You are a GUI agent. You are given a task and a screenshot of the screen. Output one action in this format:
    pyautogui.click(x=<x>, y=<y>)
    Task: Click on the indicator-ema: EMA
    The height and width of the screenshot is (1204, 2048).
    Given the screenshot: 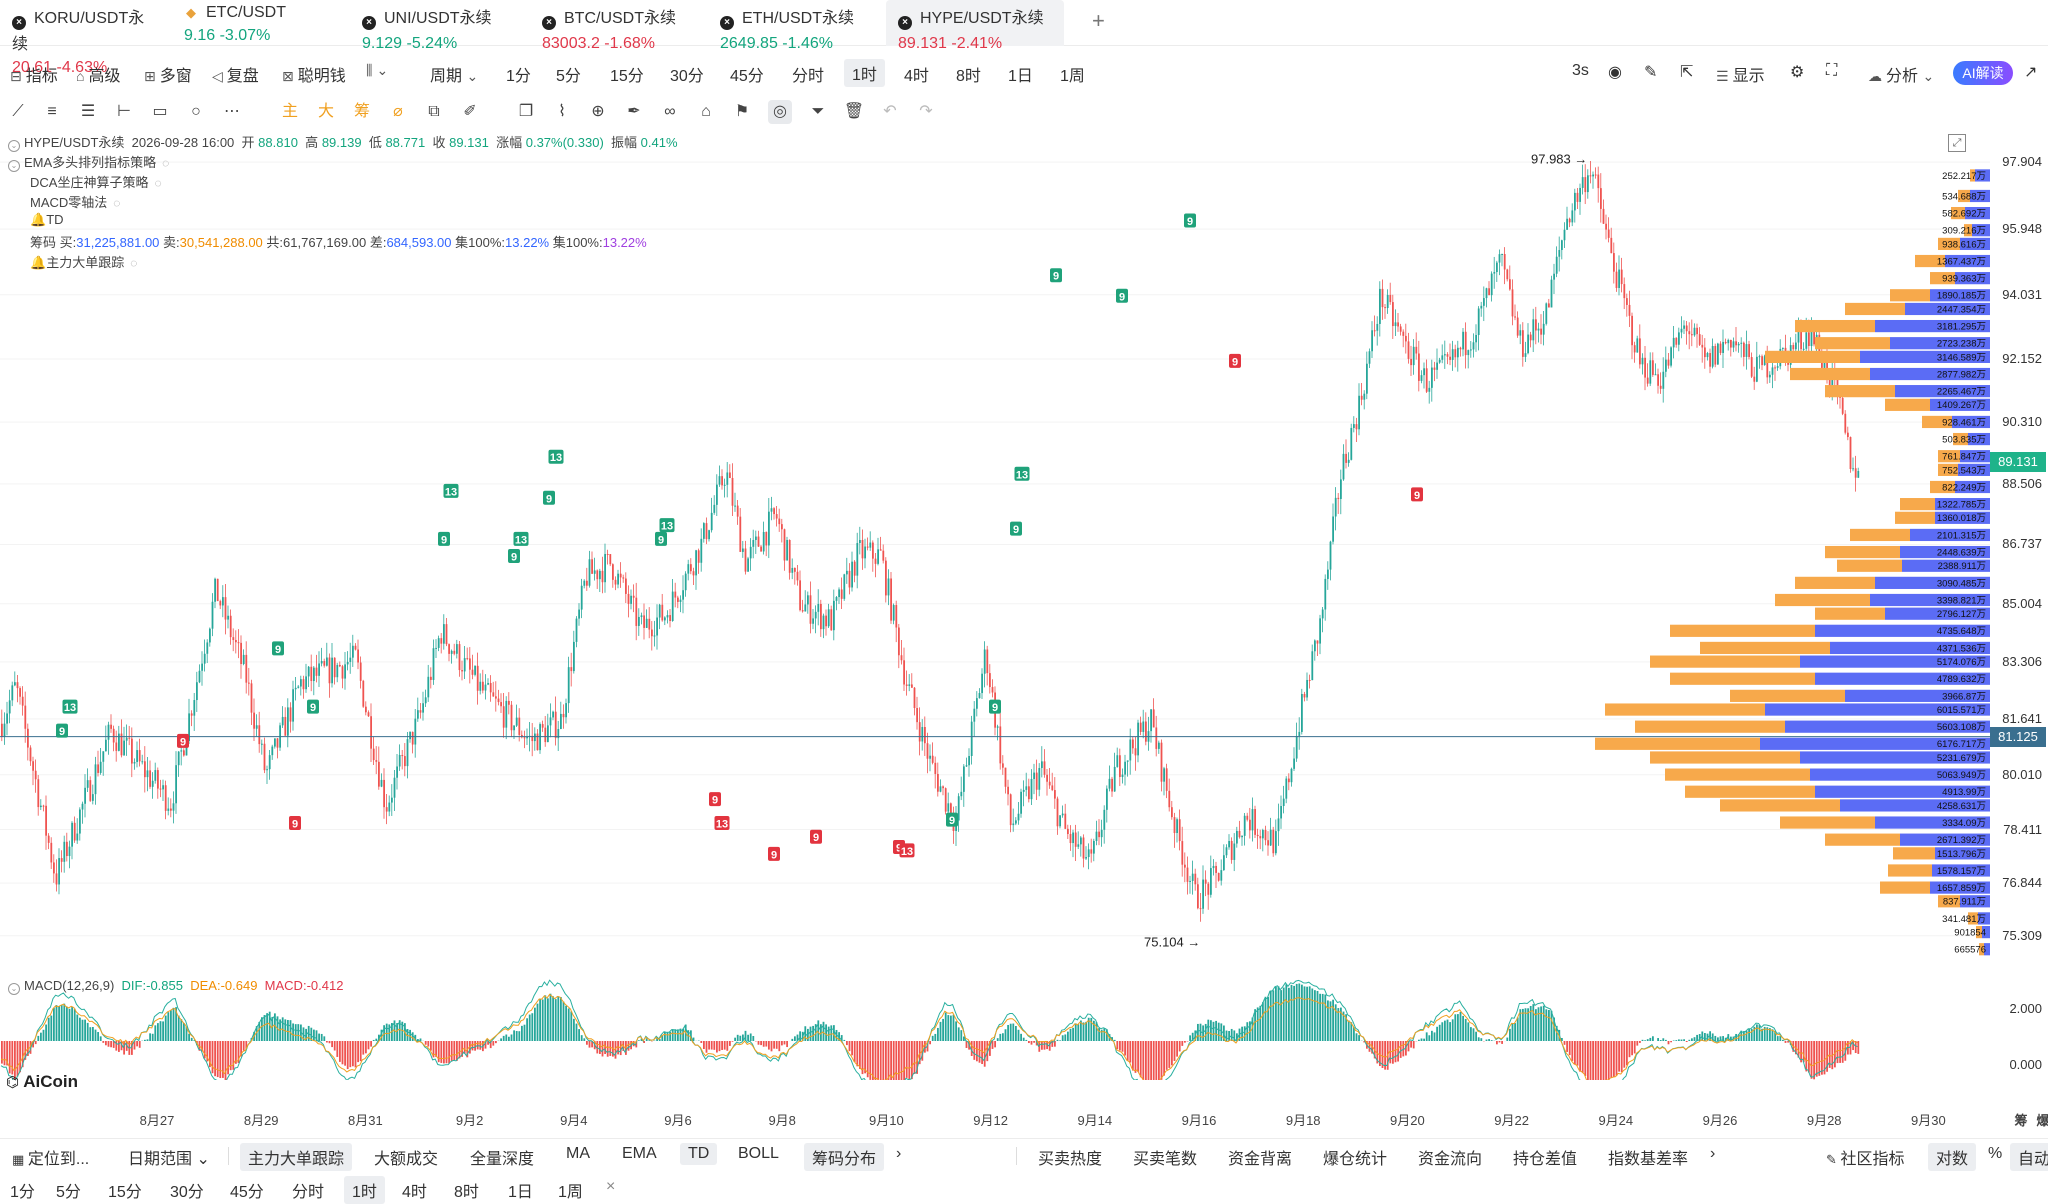 What is the action you would take?
    pyautogui.click(x=639, y=1154)
    